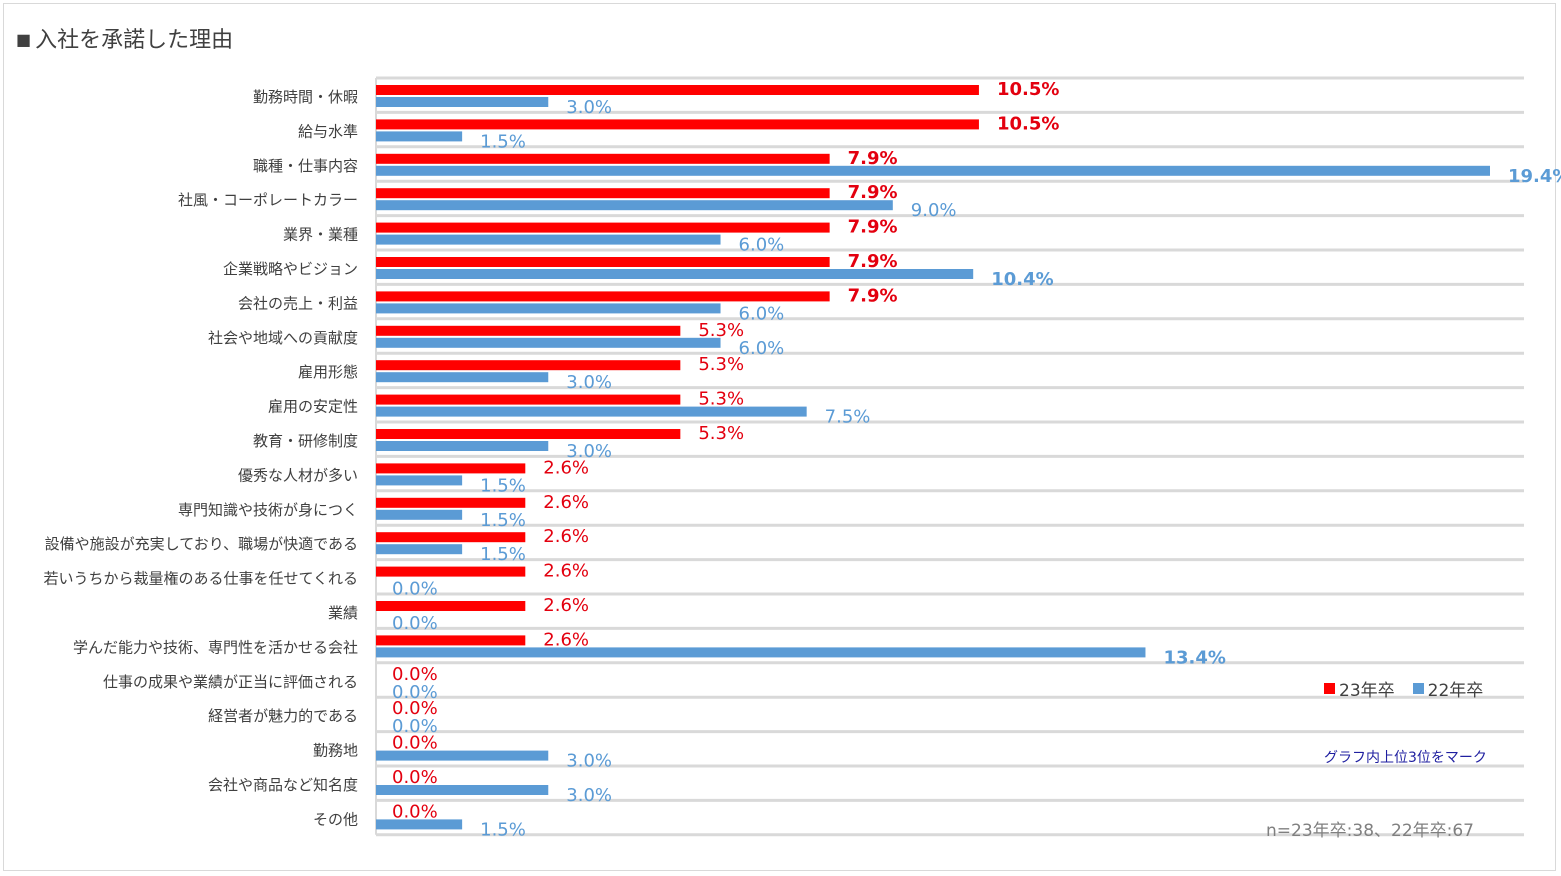 Image resolution: width=1561 pixels, height=876 pixels. What do you see at coordinates (283, 338) in the screenshot?
I see `category-label: 社会や地域への貢献度` at bounding box center [283, 338].